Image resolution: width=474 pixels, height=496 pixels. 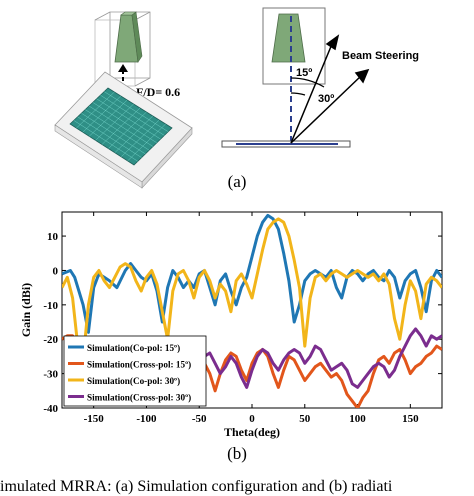 I want to click on y-axis-label: Gain (dBi), so click(x=26, y=310).